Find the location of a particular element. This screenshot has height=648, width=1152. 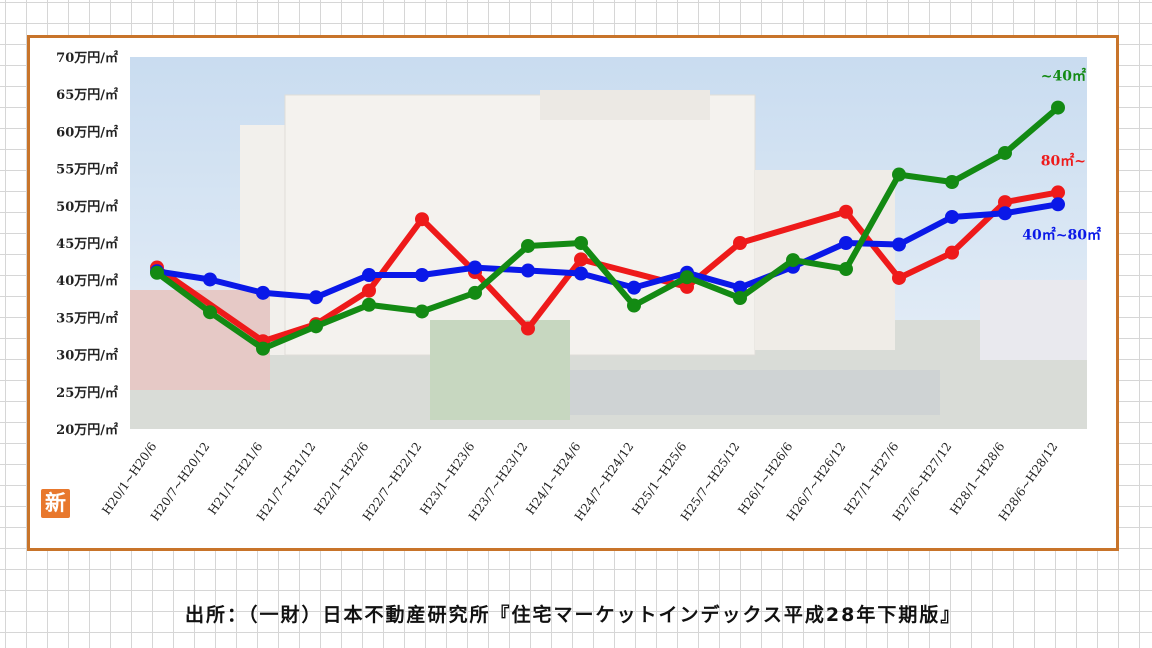

x-tick-label: H28/6~H28/12 is located at coordinates (1028, 482).